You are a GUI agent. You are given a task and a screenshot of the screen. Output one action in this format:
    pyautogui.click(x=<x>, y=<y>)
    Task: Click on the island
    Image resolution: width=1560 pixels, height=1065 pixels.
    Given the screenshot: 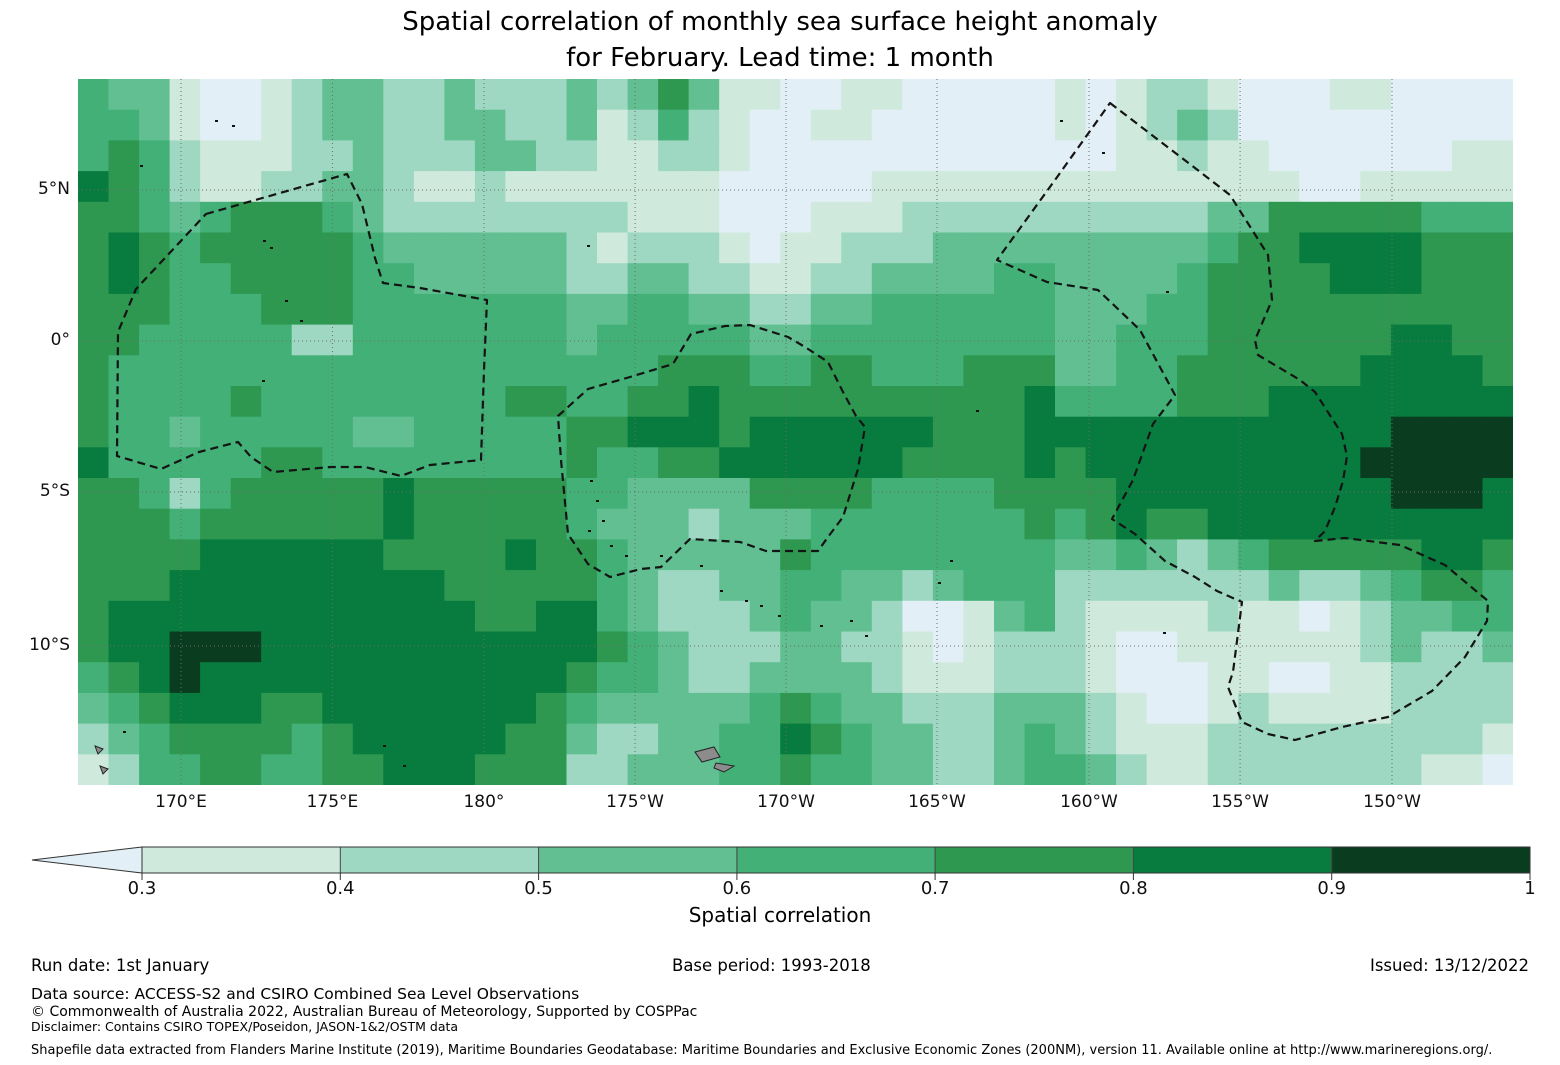 What is the action you would take?
    pyautogui.click(x=99, y=750)
    